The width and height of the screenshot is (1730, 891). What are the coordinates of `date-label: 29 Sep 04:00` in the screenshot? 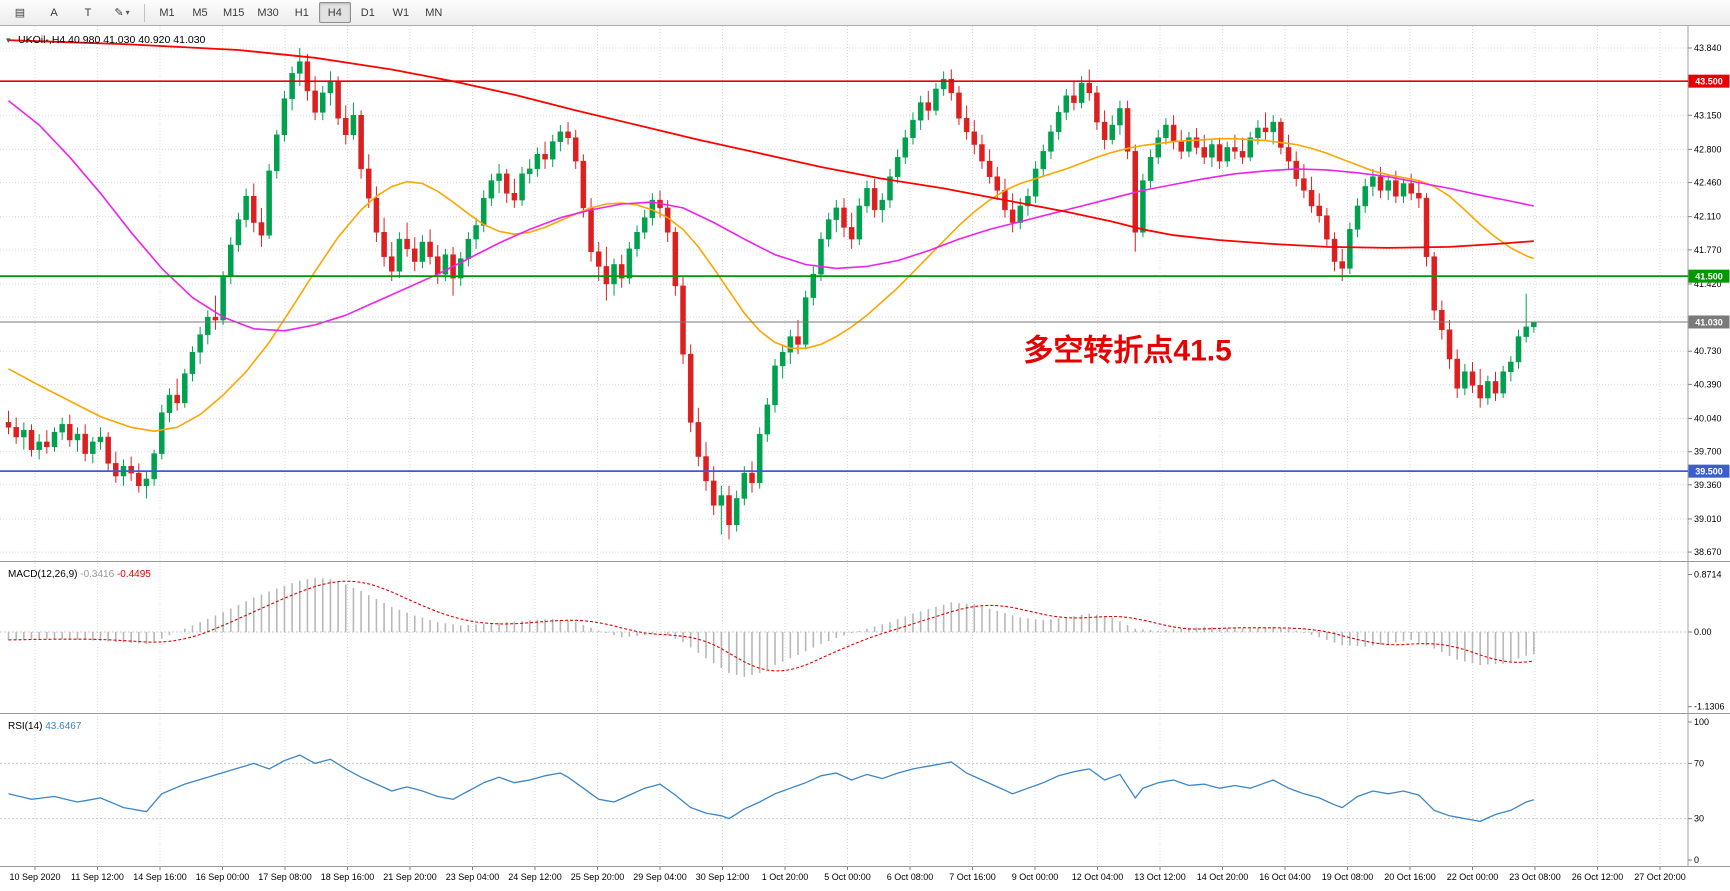 It's located at (660, 877).